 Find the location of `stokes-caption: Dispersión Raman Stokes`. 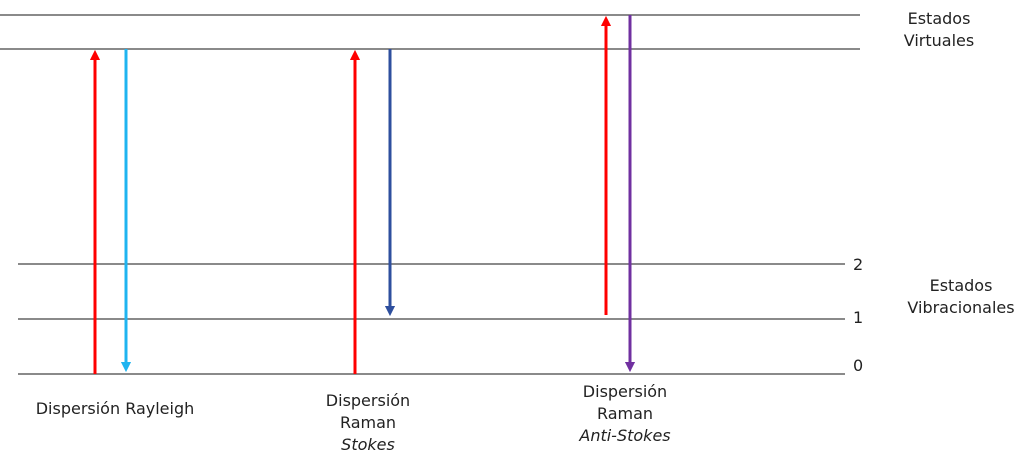

stokes-caption: Dispersión Raman Stokes is located at coordinates (368, 423).